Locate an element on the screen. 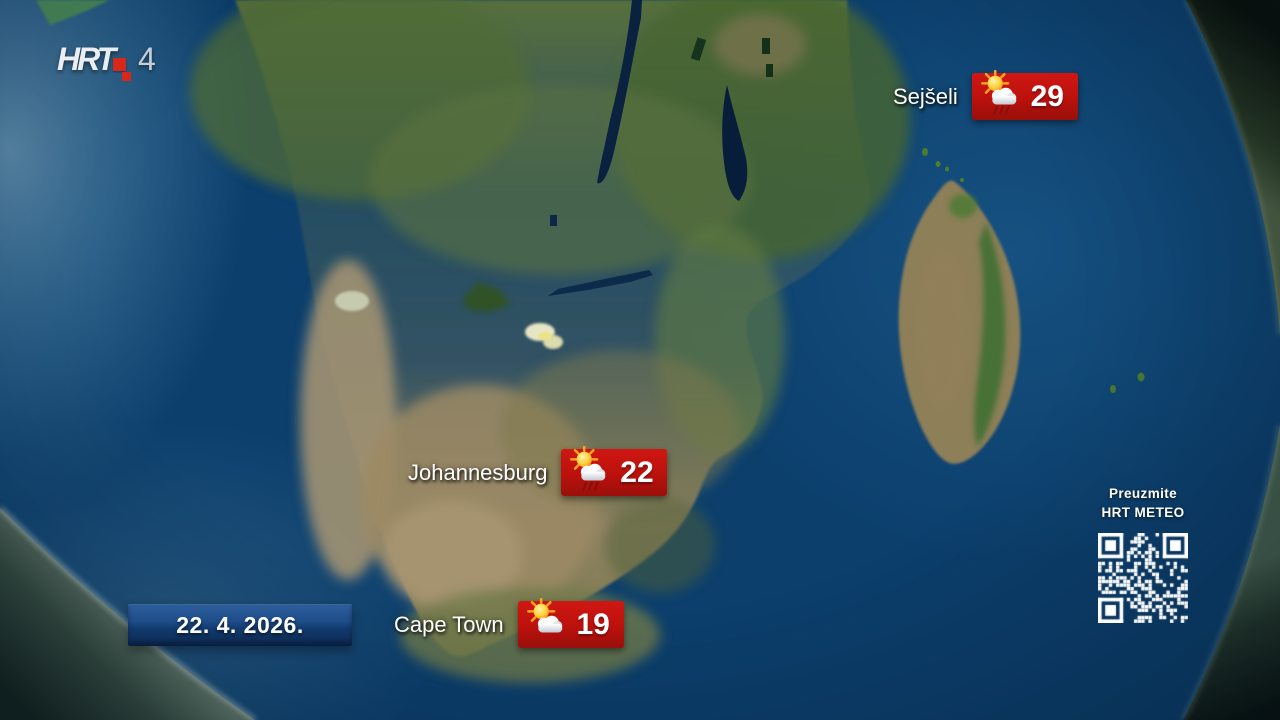  date-box: 22. 4. 2026. is located at coordinates (240, 625).